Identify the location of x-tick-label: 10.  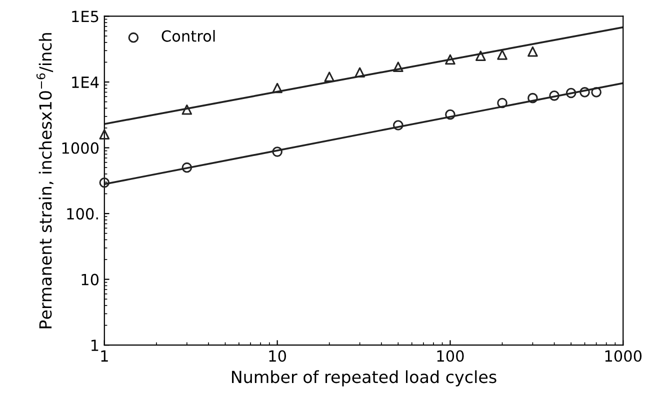
(277, 356).